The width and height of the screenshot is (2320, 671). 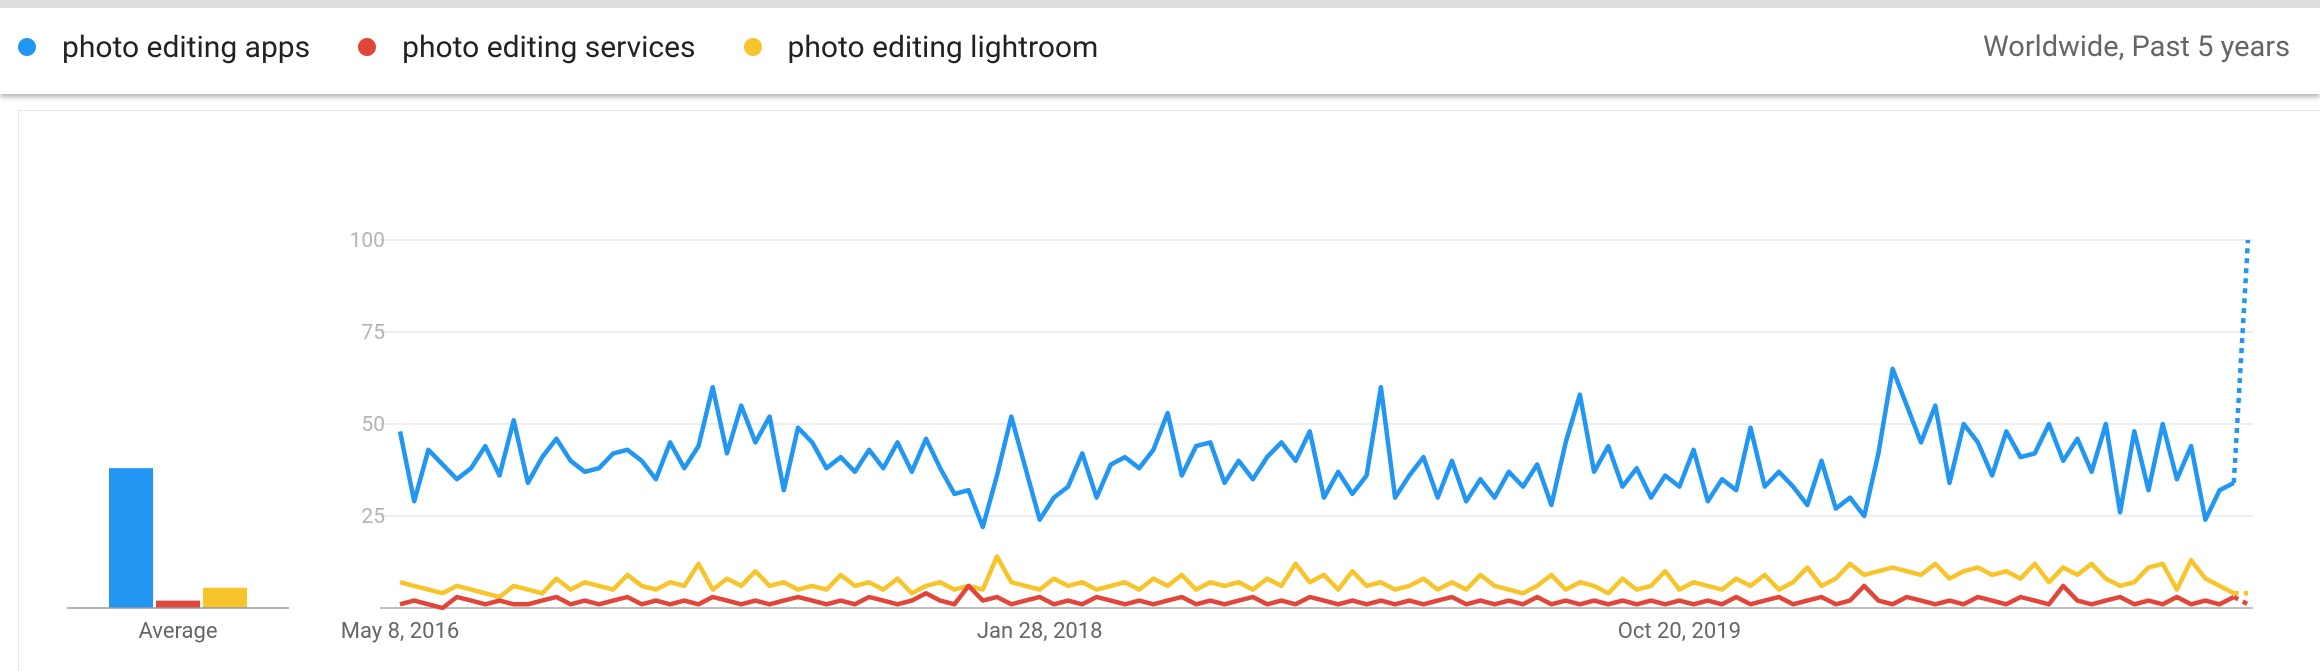 What do you see at coordinates (400, 631) in the screenshot?
I see `x-tick-label: May 8, 2016` at bounding box center [400, 631].